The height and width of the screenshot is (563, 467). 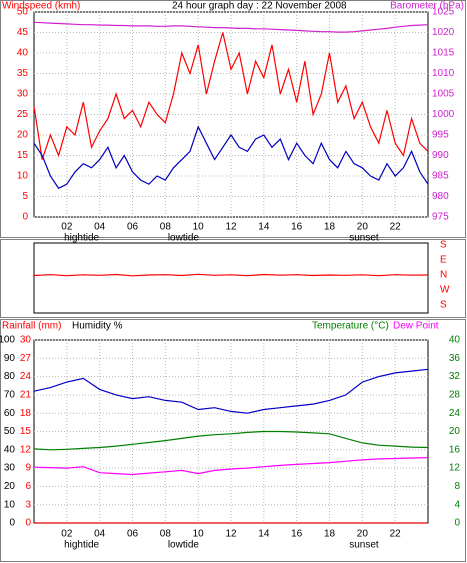 I want to click on y2-tick-label: 40, so click(x=455, y=340).